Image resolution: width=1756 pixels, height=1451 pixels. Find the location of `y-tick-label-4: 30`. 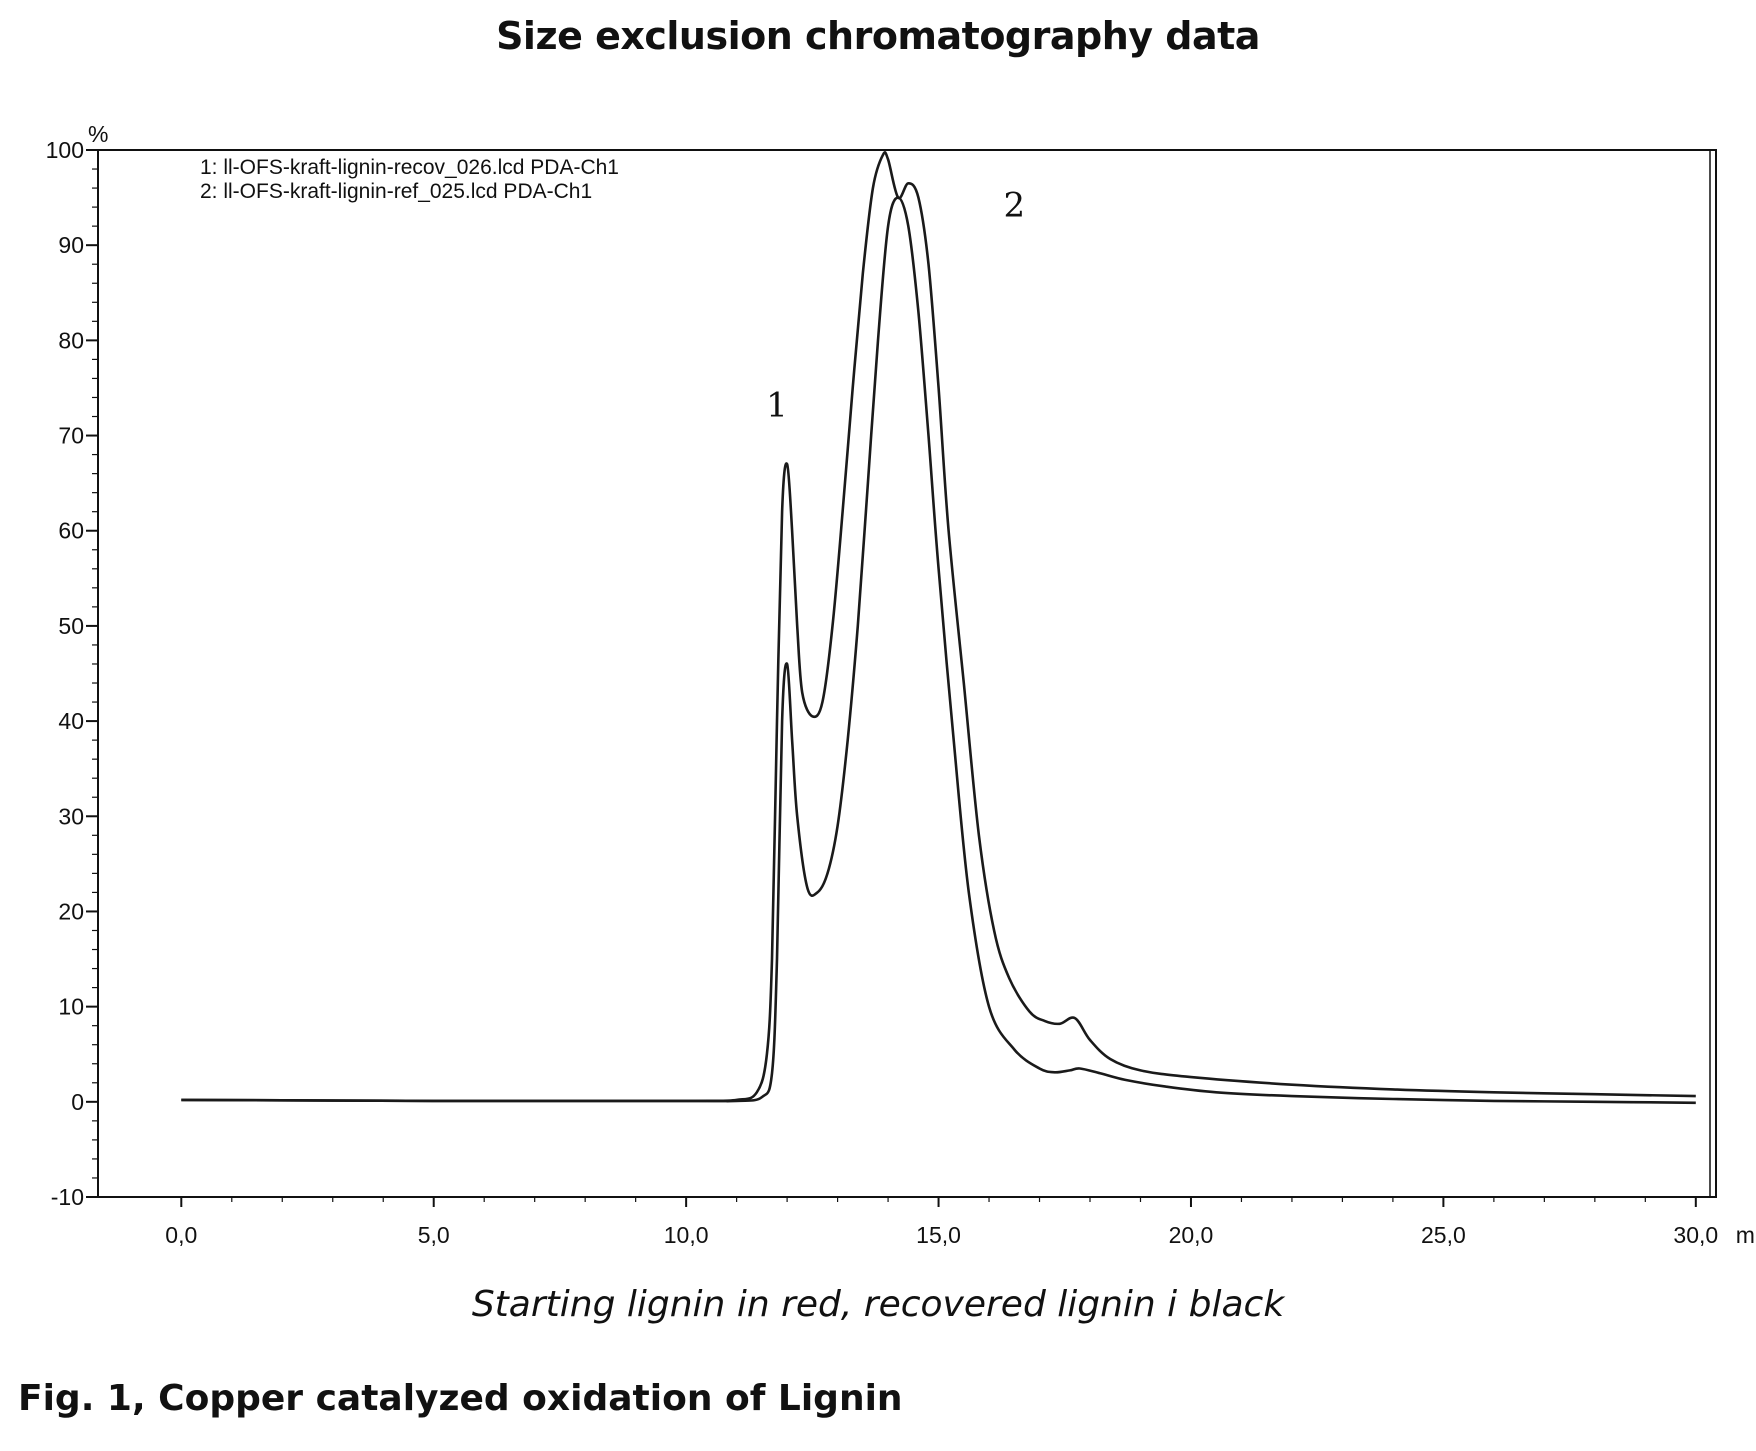

y-tick-label-4: 30 is located at coordinates (71, 816).